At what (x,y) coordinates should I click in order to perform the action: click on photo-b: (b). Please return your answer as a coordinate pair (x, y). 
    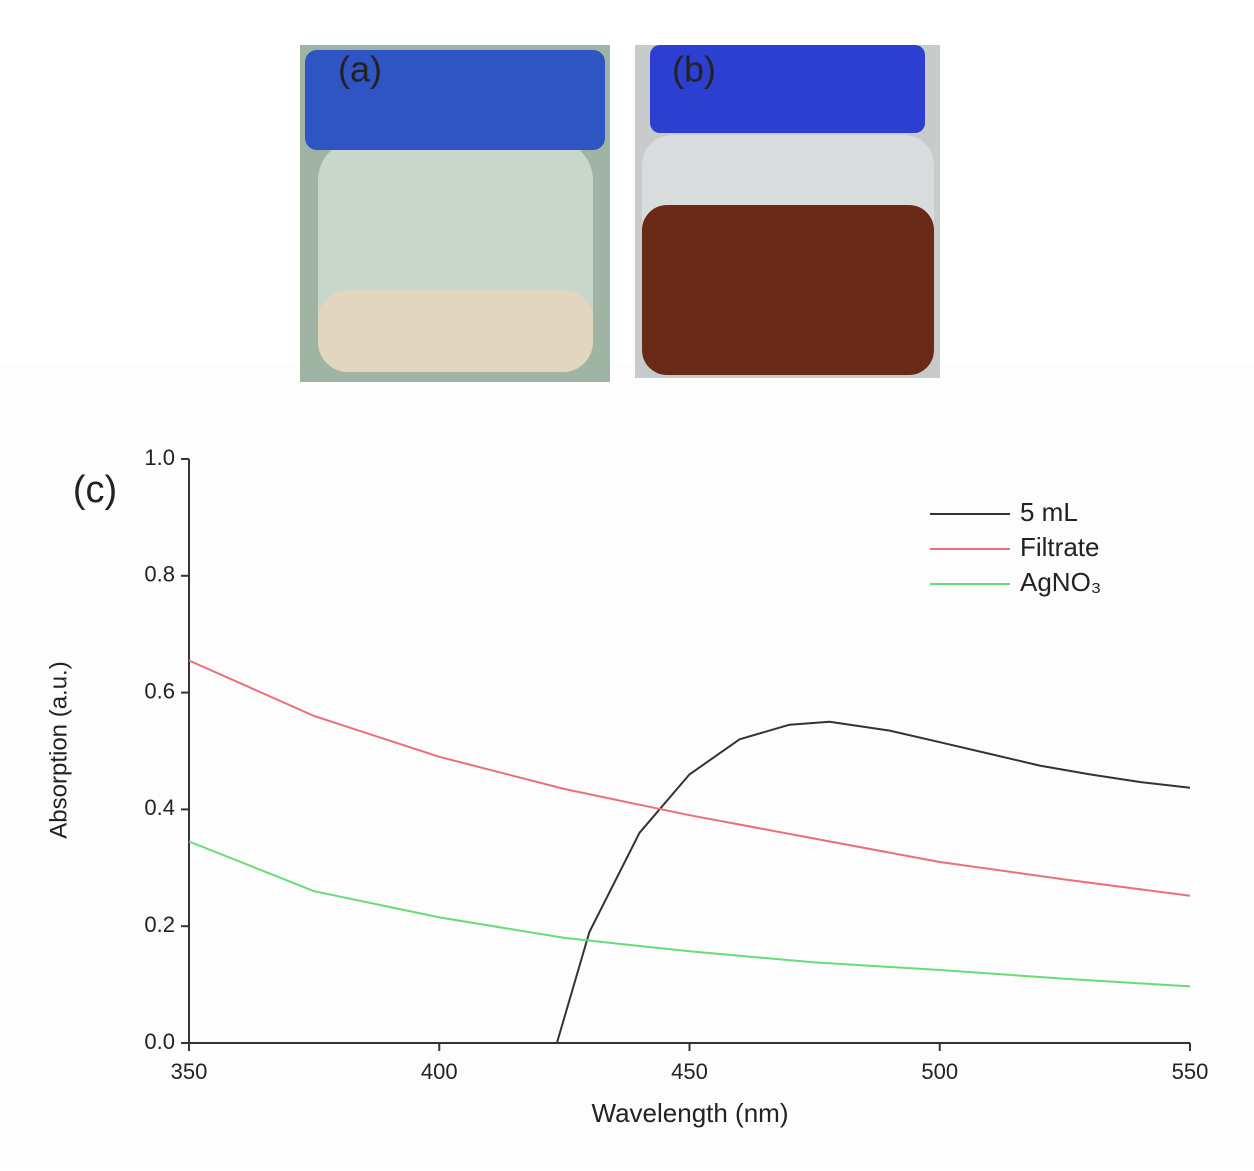
    Looking at the image, I should click on (787, 211).